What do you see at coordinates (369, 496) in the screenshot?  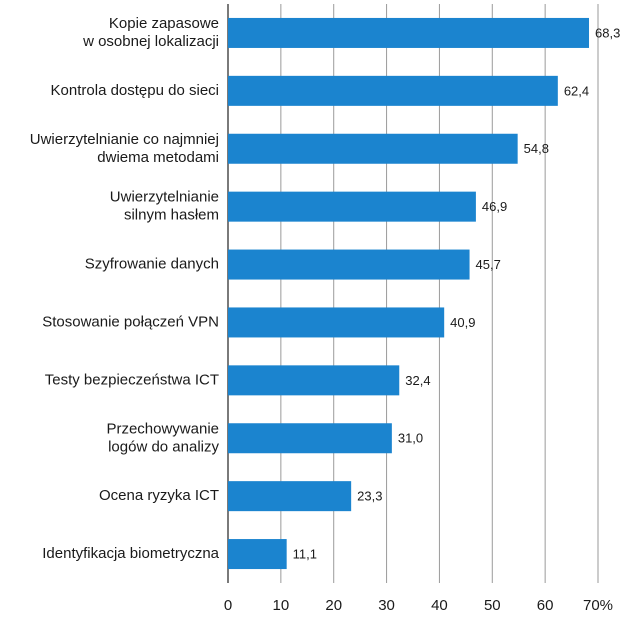 I see `value-label: 23,3` at bounding box center [369, 496].